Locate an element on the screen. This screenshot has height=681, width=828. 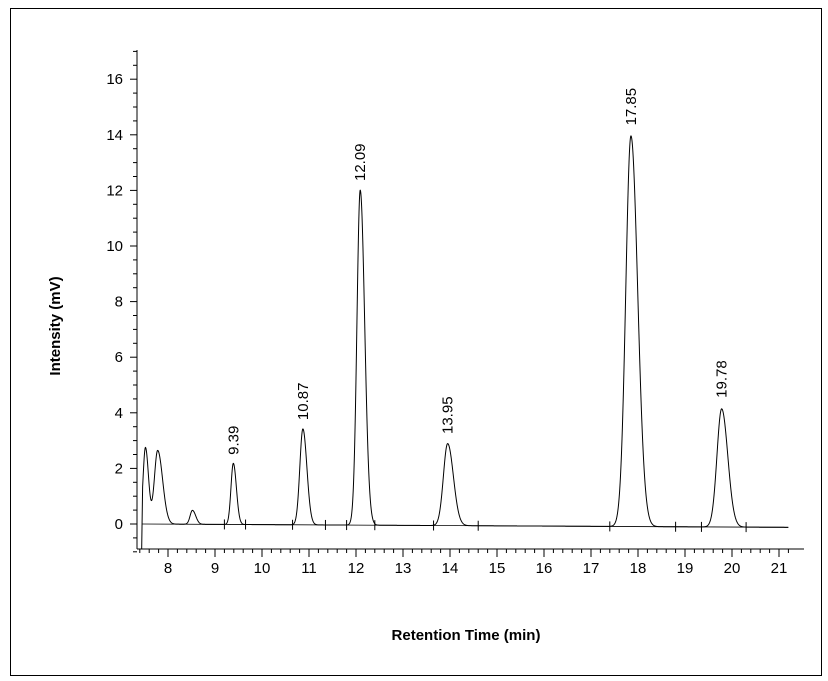
y-tick-label: 2 is located at coordinates (119, 468).